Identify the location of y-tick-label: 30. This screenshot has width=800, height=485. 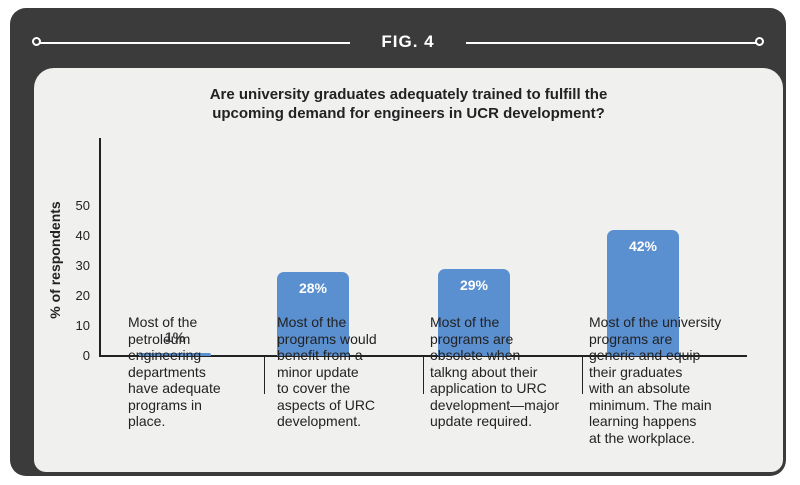
(82, 265).